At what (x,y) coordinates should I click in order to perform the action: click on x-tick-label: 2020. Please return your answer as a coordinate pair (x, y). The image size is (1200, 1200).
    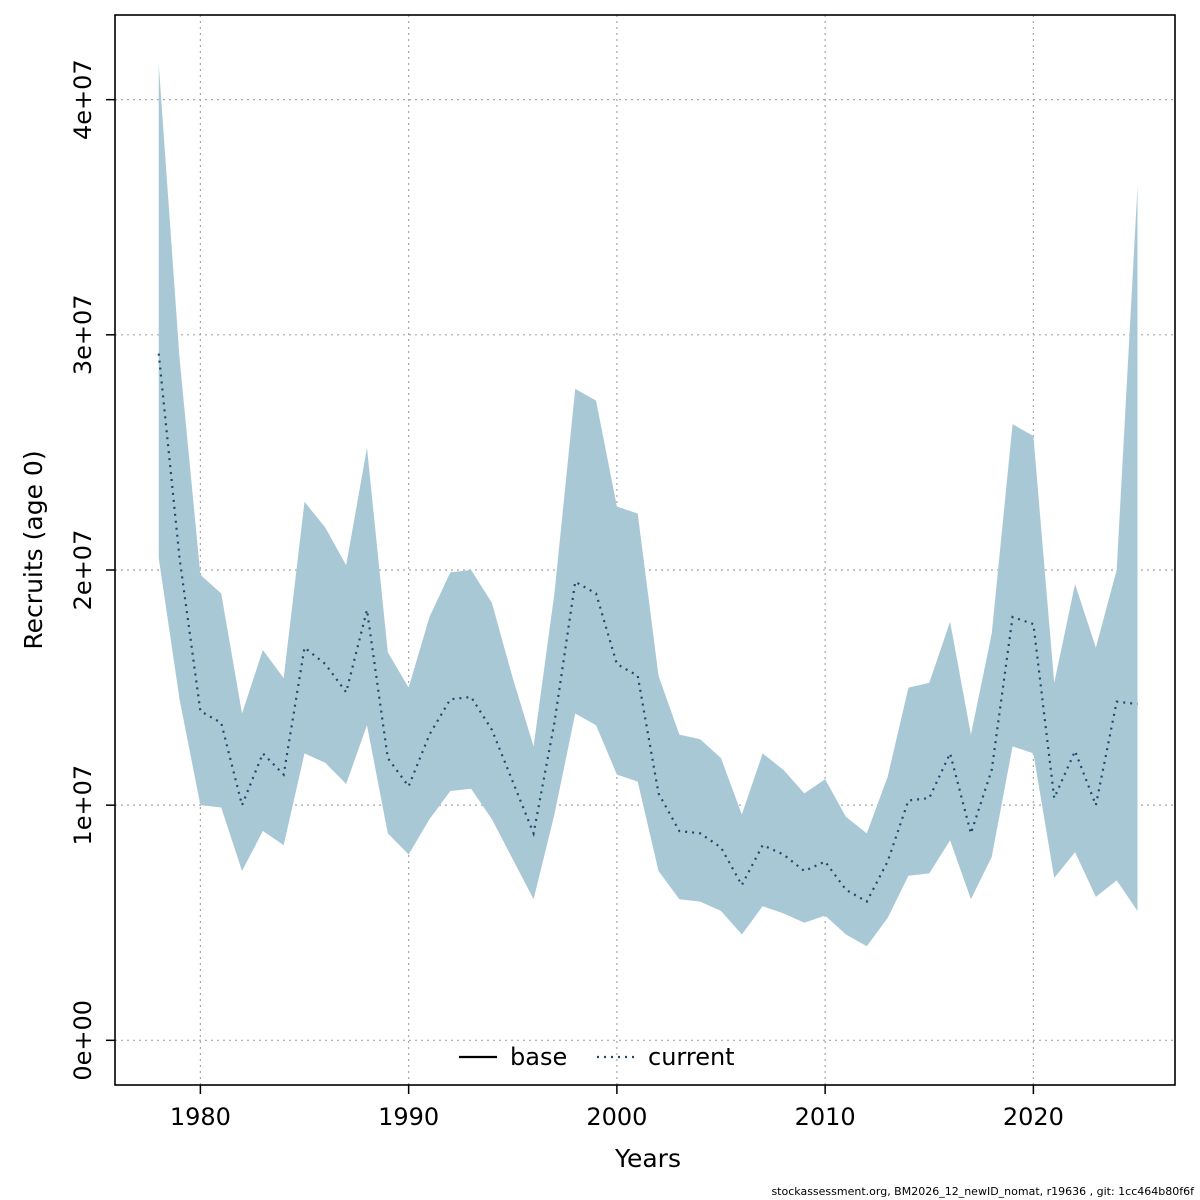
    Looking at the image, I should click on (1033, 1117).